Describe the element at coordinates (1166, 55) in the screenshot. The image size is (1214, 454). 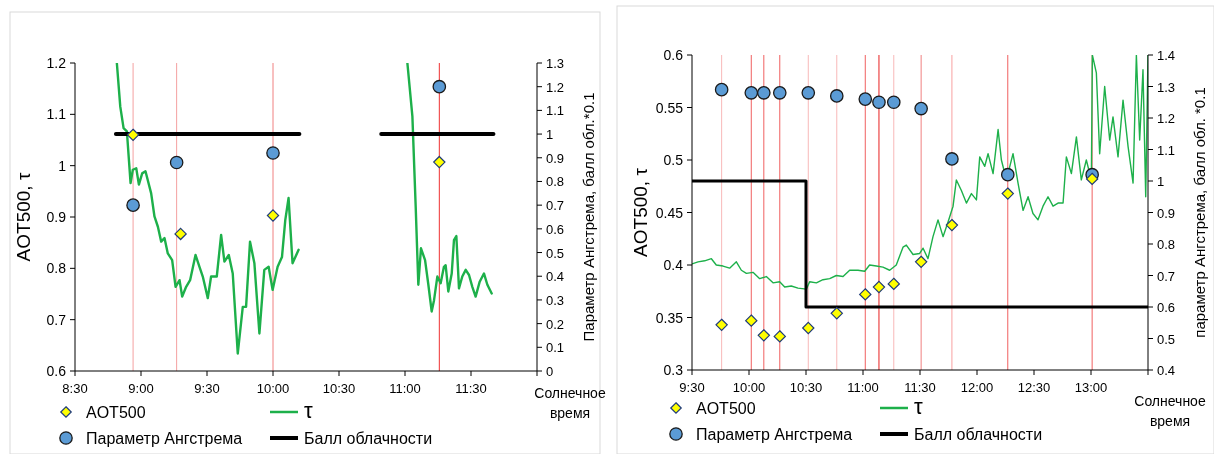
I see `y2-tick-label: 1.4` at that location.